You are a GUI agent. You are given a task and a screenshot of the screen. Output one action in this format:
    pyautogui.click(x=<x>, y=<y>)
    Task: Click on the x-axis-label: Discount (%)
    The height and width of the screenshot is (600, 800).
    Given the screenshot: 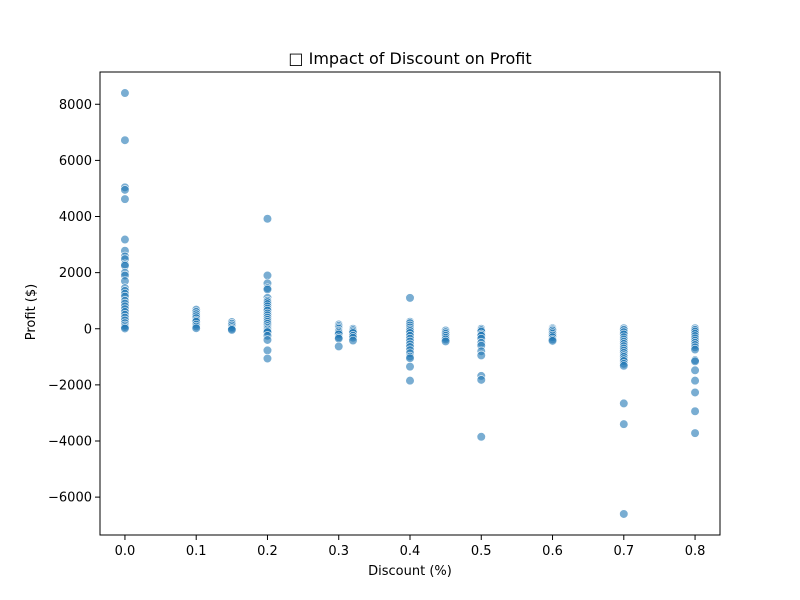 What is the action you would take?
    pyautogui.click(x=410, y=571)
    